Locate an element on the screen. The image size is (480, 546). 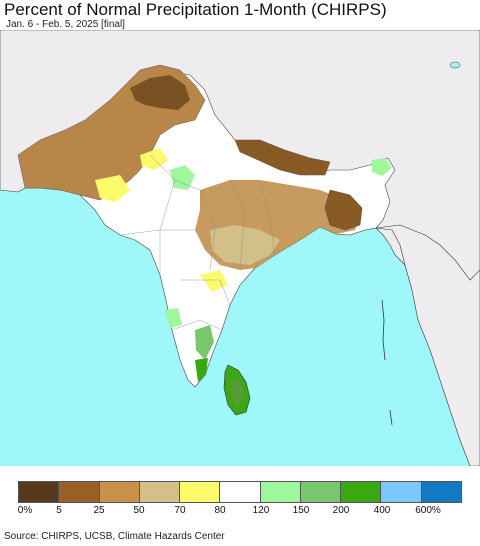
nepal-dry-strip is located at coordinates (282, 157).